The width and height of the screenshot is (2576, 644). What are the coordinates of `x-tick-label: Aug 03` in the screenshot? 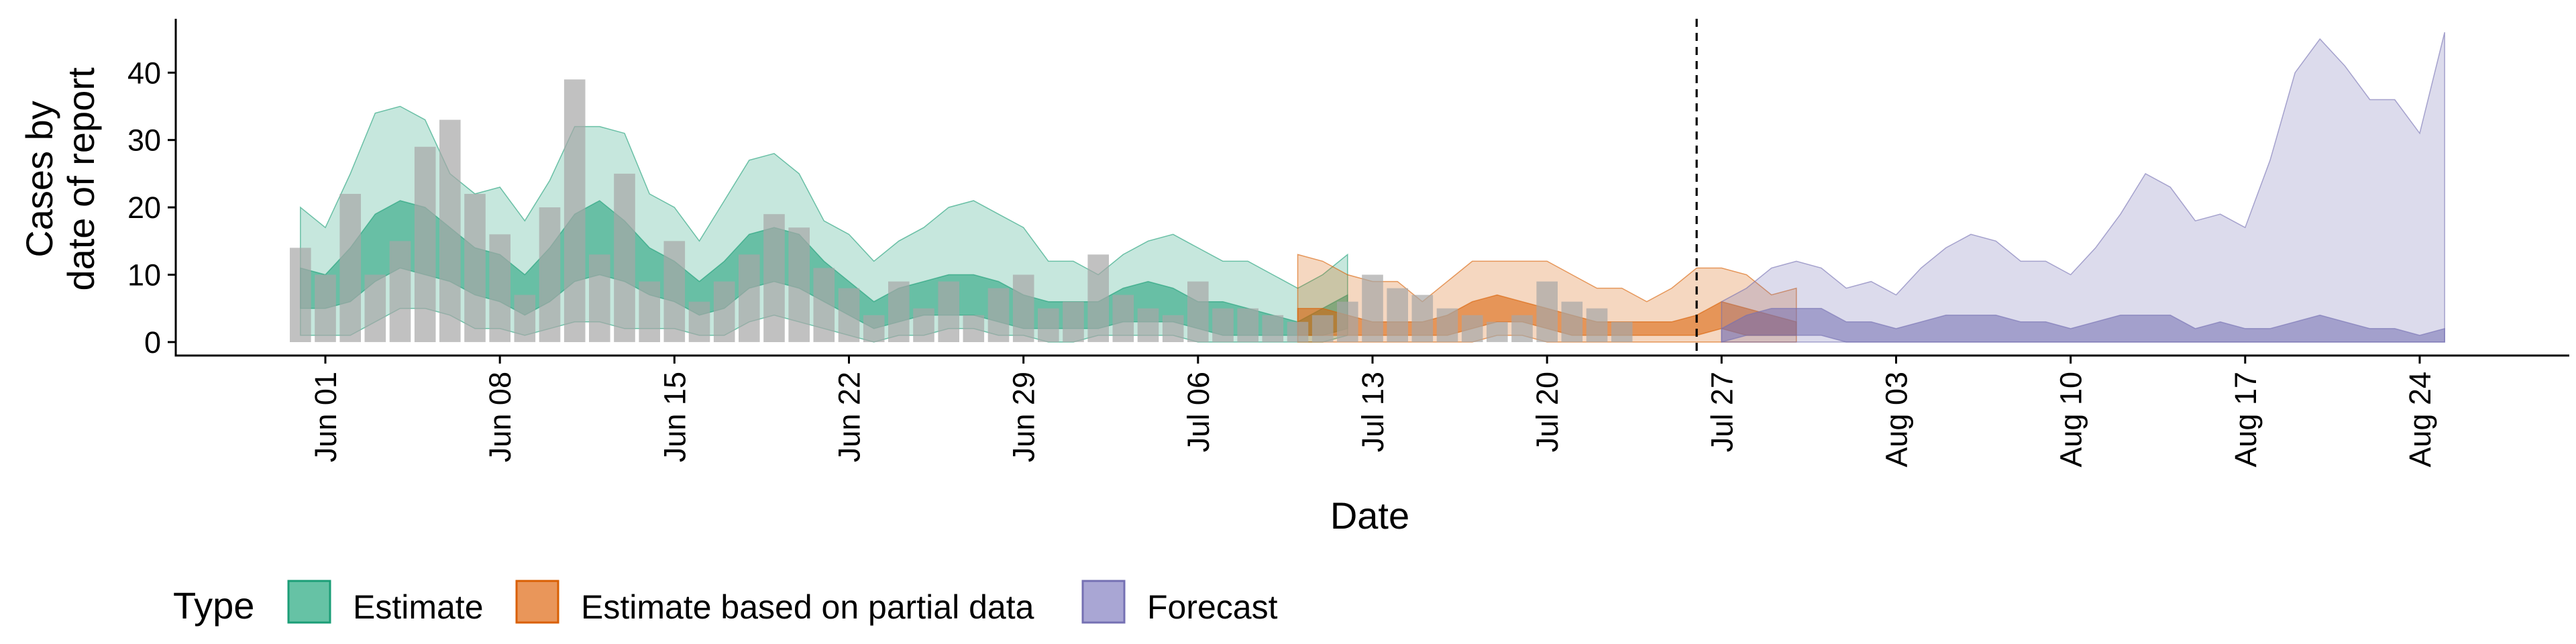 It's located at (1897, 420).